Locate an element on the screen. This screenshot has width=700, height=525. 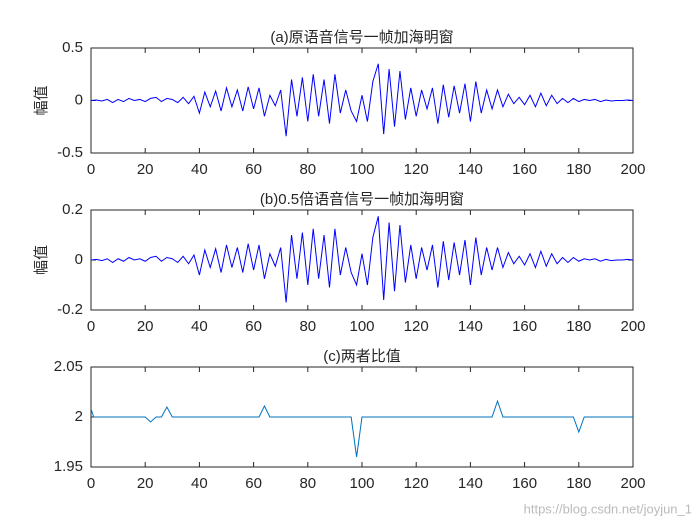
y-tick-label: 1.95 is located at coordinates (68, 466).